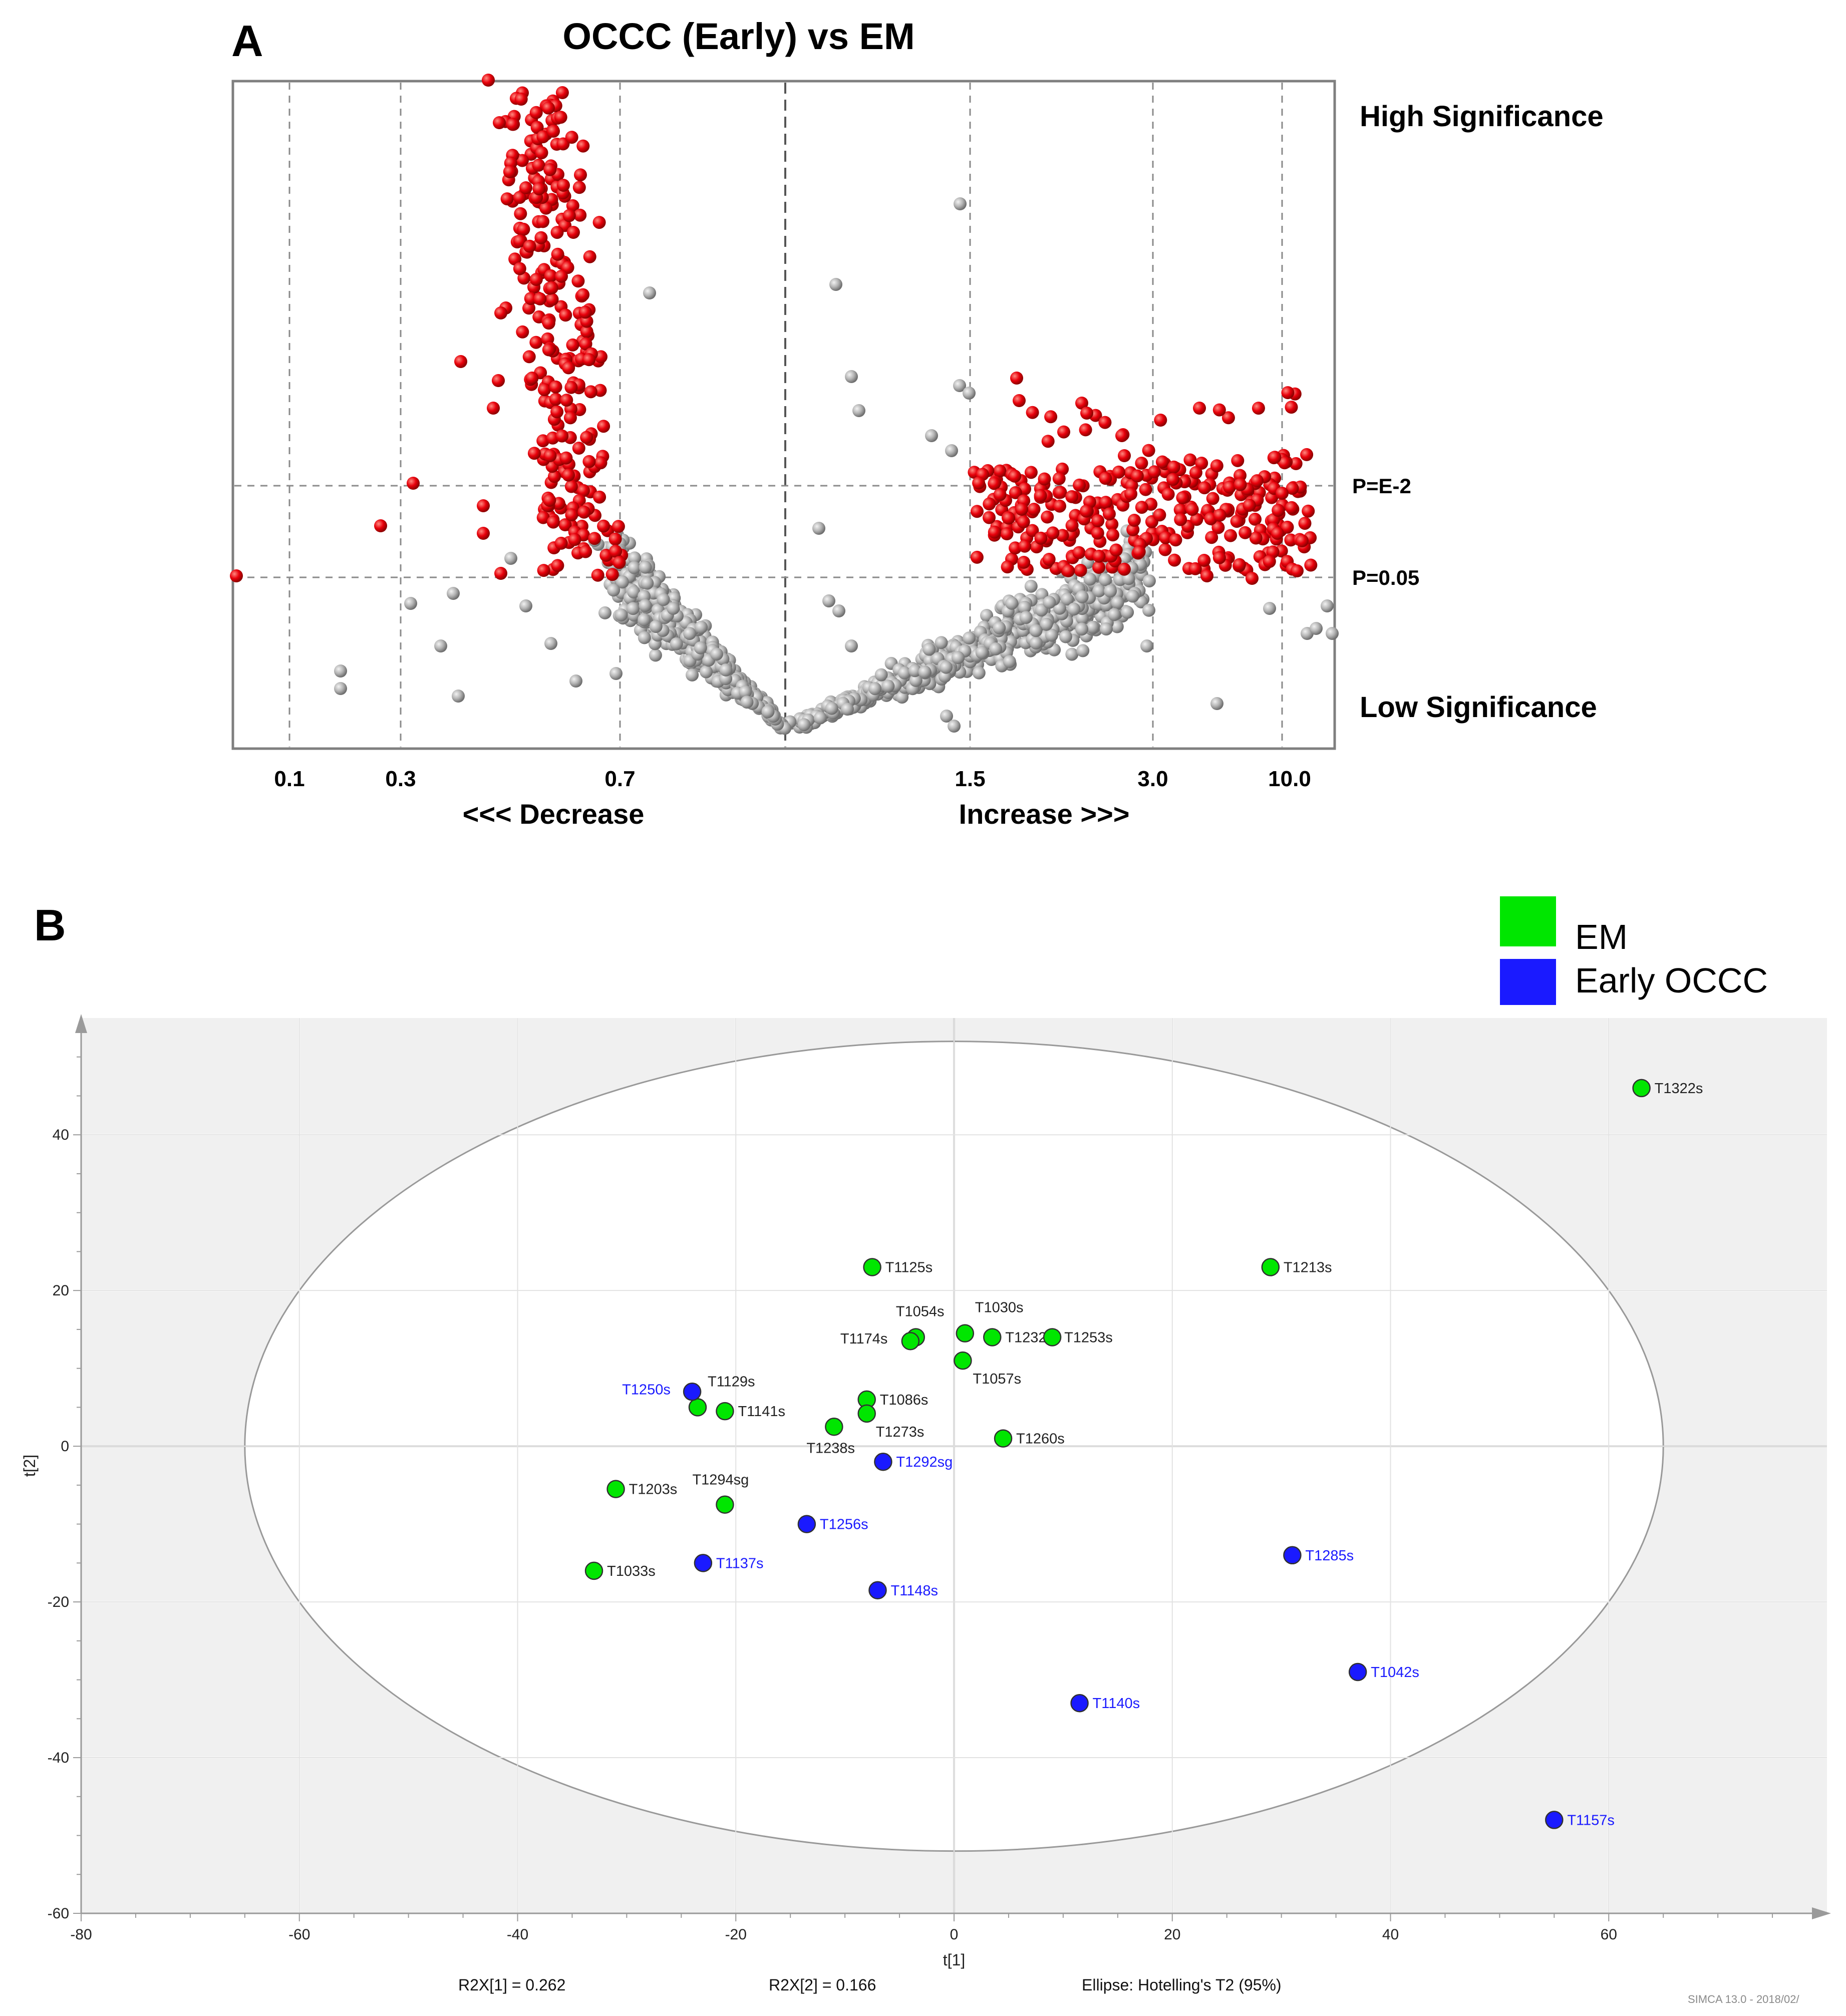 Image resolution: width=1846 pixels, height=2016 pixels. I want to click on pca-point-label: T1086s, so click(905, 1400).